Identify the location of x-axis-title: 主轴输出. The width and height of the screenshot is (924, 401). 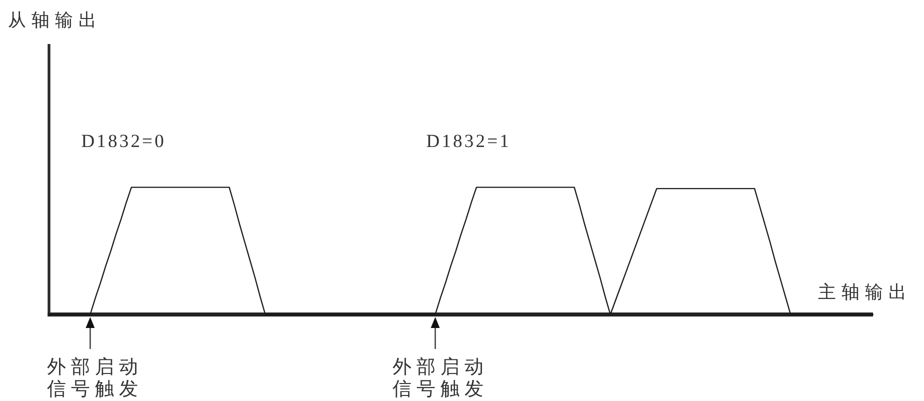
(865, 292).